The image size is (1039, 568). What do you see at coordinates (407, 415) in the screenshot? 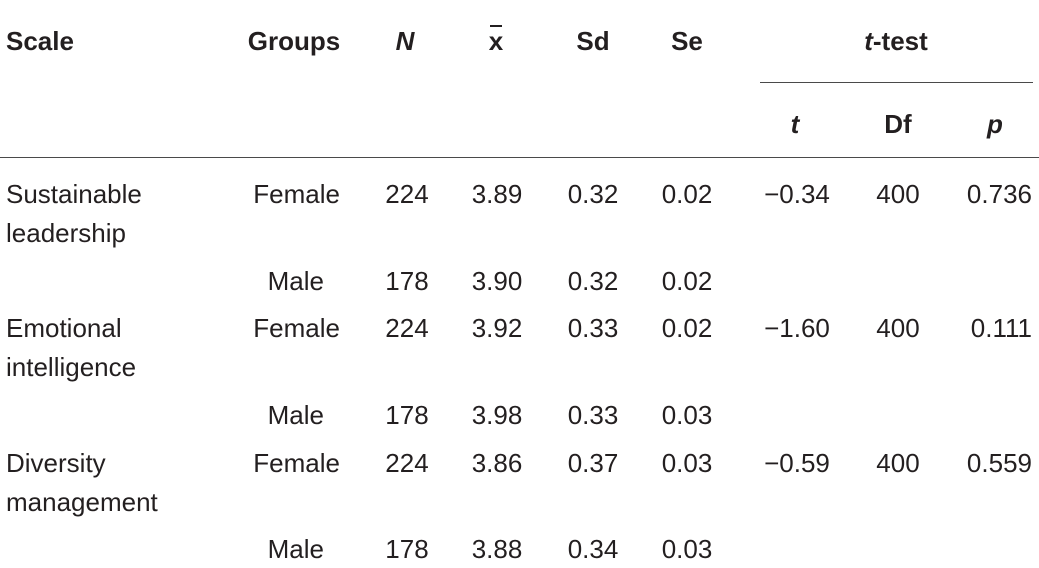
I see `row-2-male-n: 178` at bounding box center [407, 415].